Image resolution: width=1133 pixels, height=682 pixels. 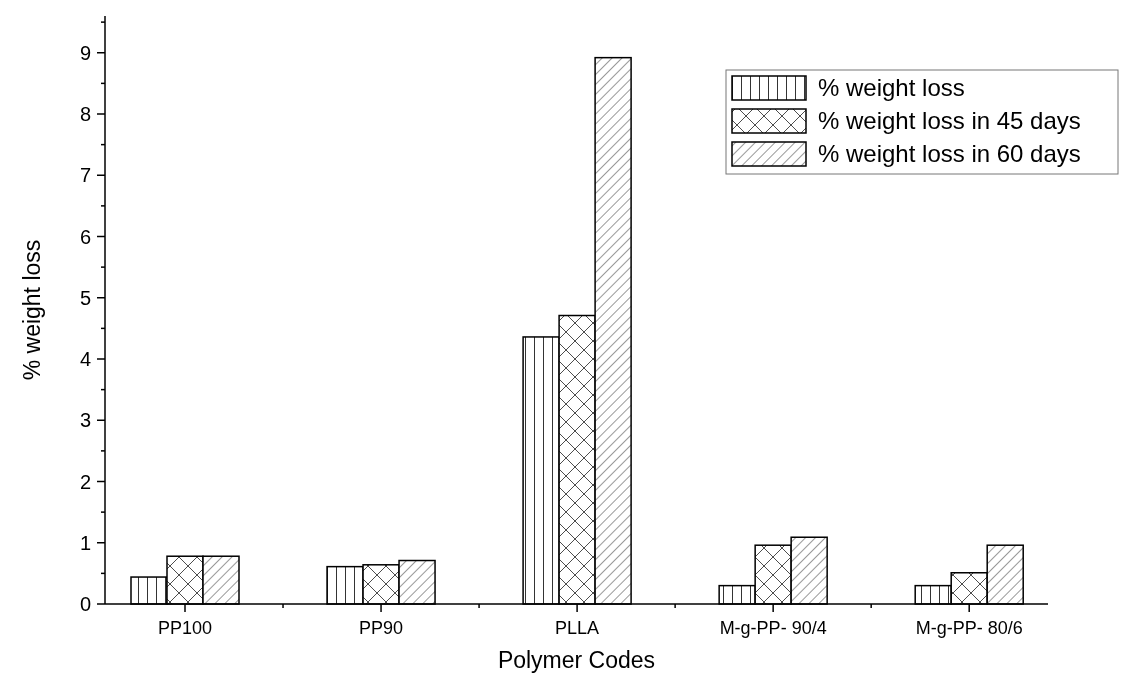 I want to click on x-axis-title: Polymer Codes, so click(x=576, y=660).